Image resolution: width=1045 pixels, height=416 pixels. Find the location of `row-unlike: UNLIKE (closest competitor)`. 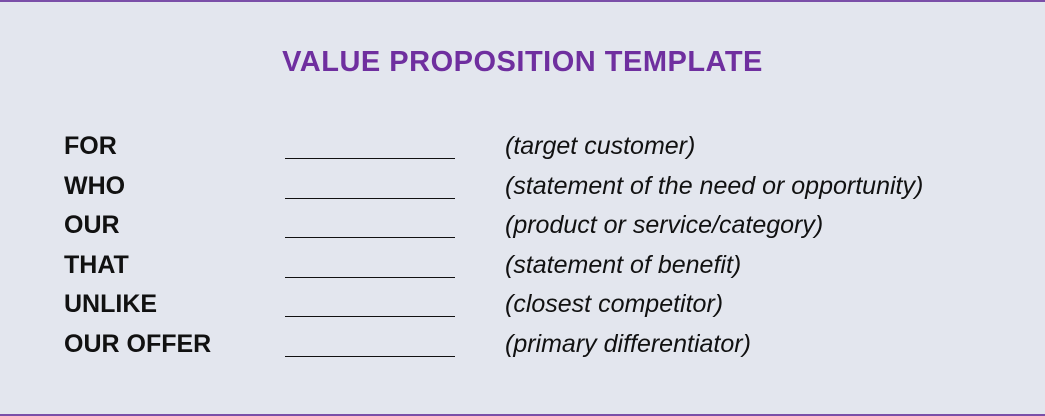

row-unlike: UNLIKE (closest competitor) is located at coordinates (544, 306).